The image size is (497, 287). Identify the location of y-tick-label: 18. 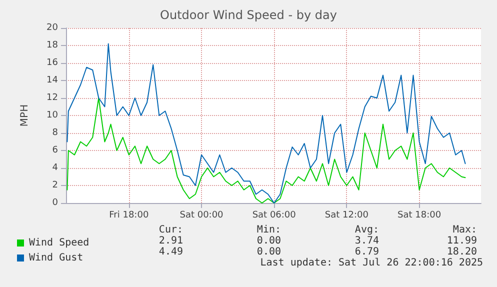
(52, 45).